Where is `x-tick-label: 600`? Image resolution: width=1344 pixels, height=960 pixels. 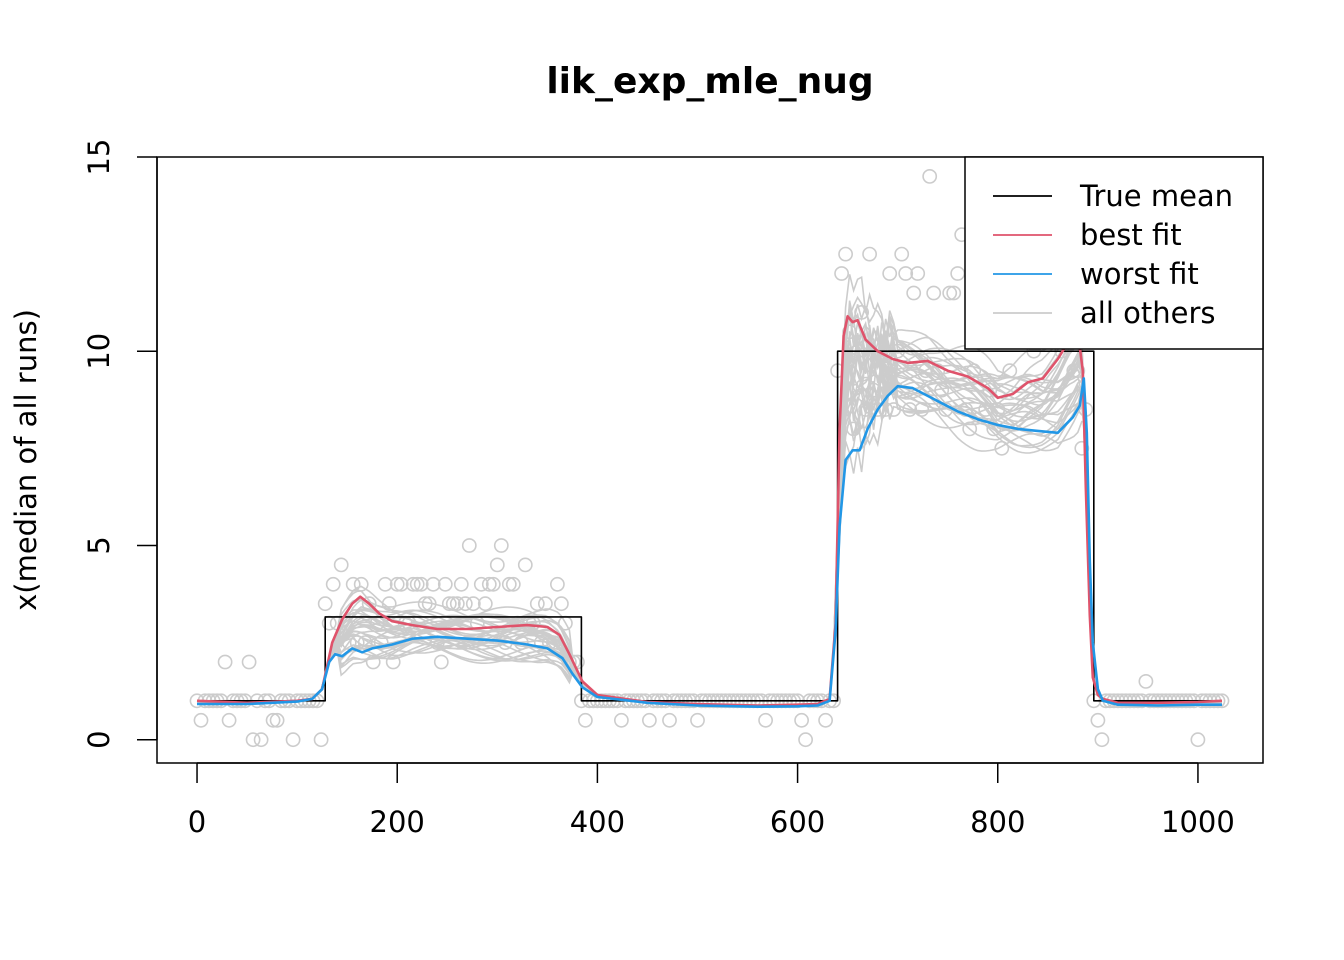
x-tick-label: 600 is located at coordinates (797, 822).